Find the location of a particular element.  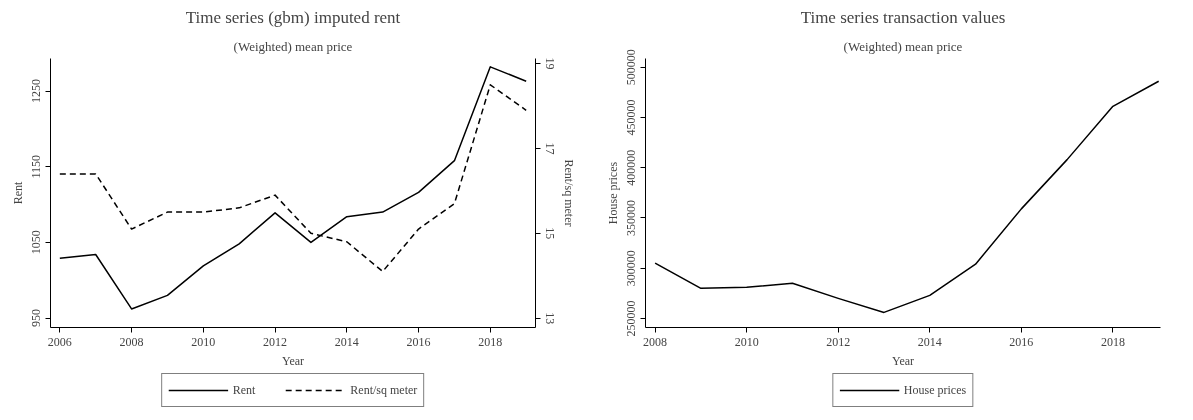

y-tick-label: 350000 is located at coordinates (631, 217).